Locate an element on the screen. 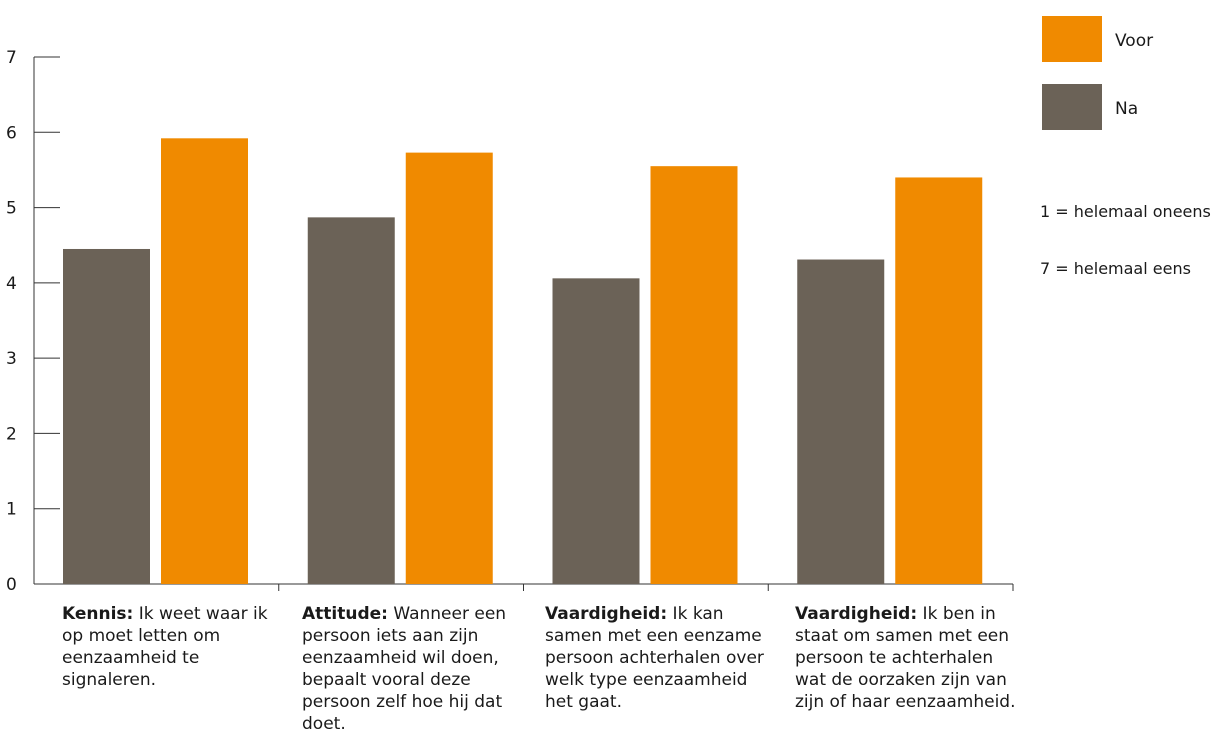 The height and width of the screenshot is (747, 1232). y-tick-label-2: 2 is located at coordinates (11, 434).